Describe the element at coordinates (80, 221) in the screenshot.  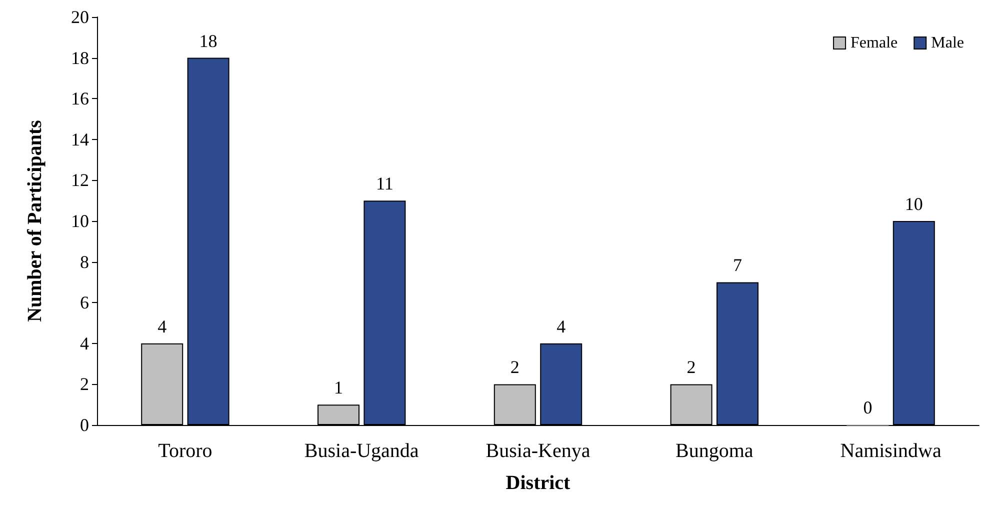
I see `y-tick-label: 10` at that location.